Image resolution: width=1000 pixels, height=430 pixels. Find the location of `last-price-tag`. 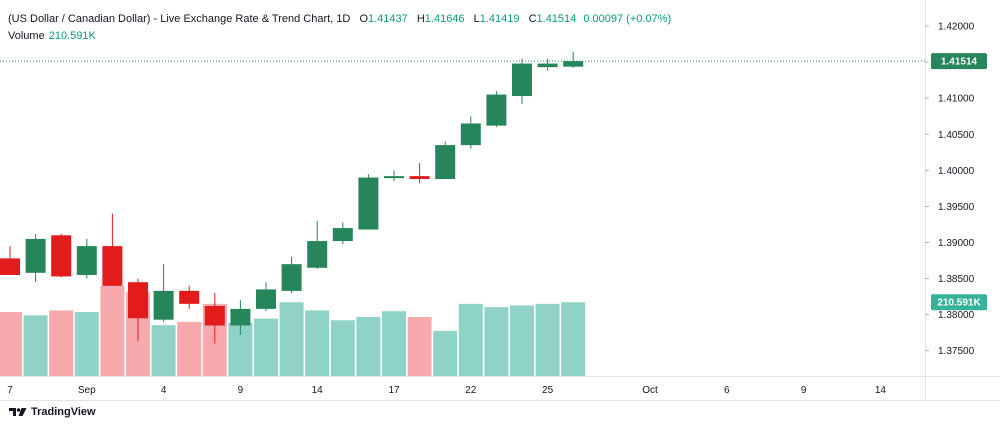

last-price-tag is located at coordinates (959, 61).